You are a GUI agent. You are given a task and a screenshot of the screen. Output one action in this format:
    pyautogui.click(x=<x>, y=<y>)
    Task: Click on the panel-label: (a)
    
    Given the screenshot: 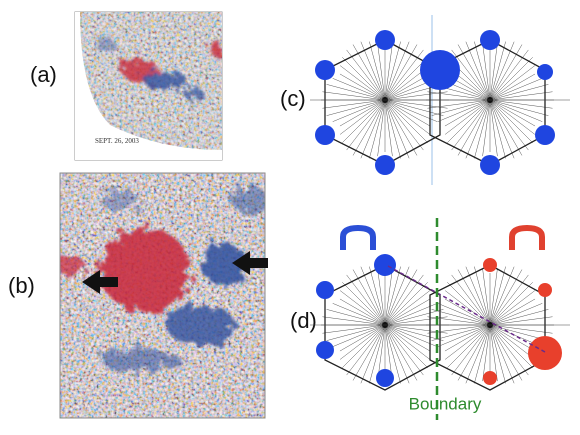 What is the action you would take?
    pyautogui.click(x=43, y=74)
    